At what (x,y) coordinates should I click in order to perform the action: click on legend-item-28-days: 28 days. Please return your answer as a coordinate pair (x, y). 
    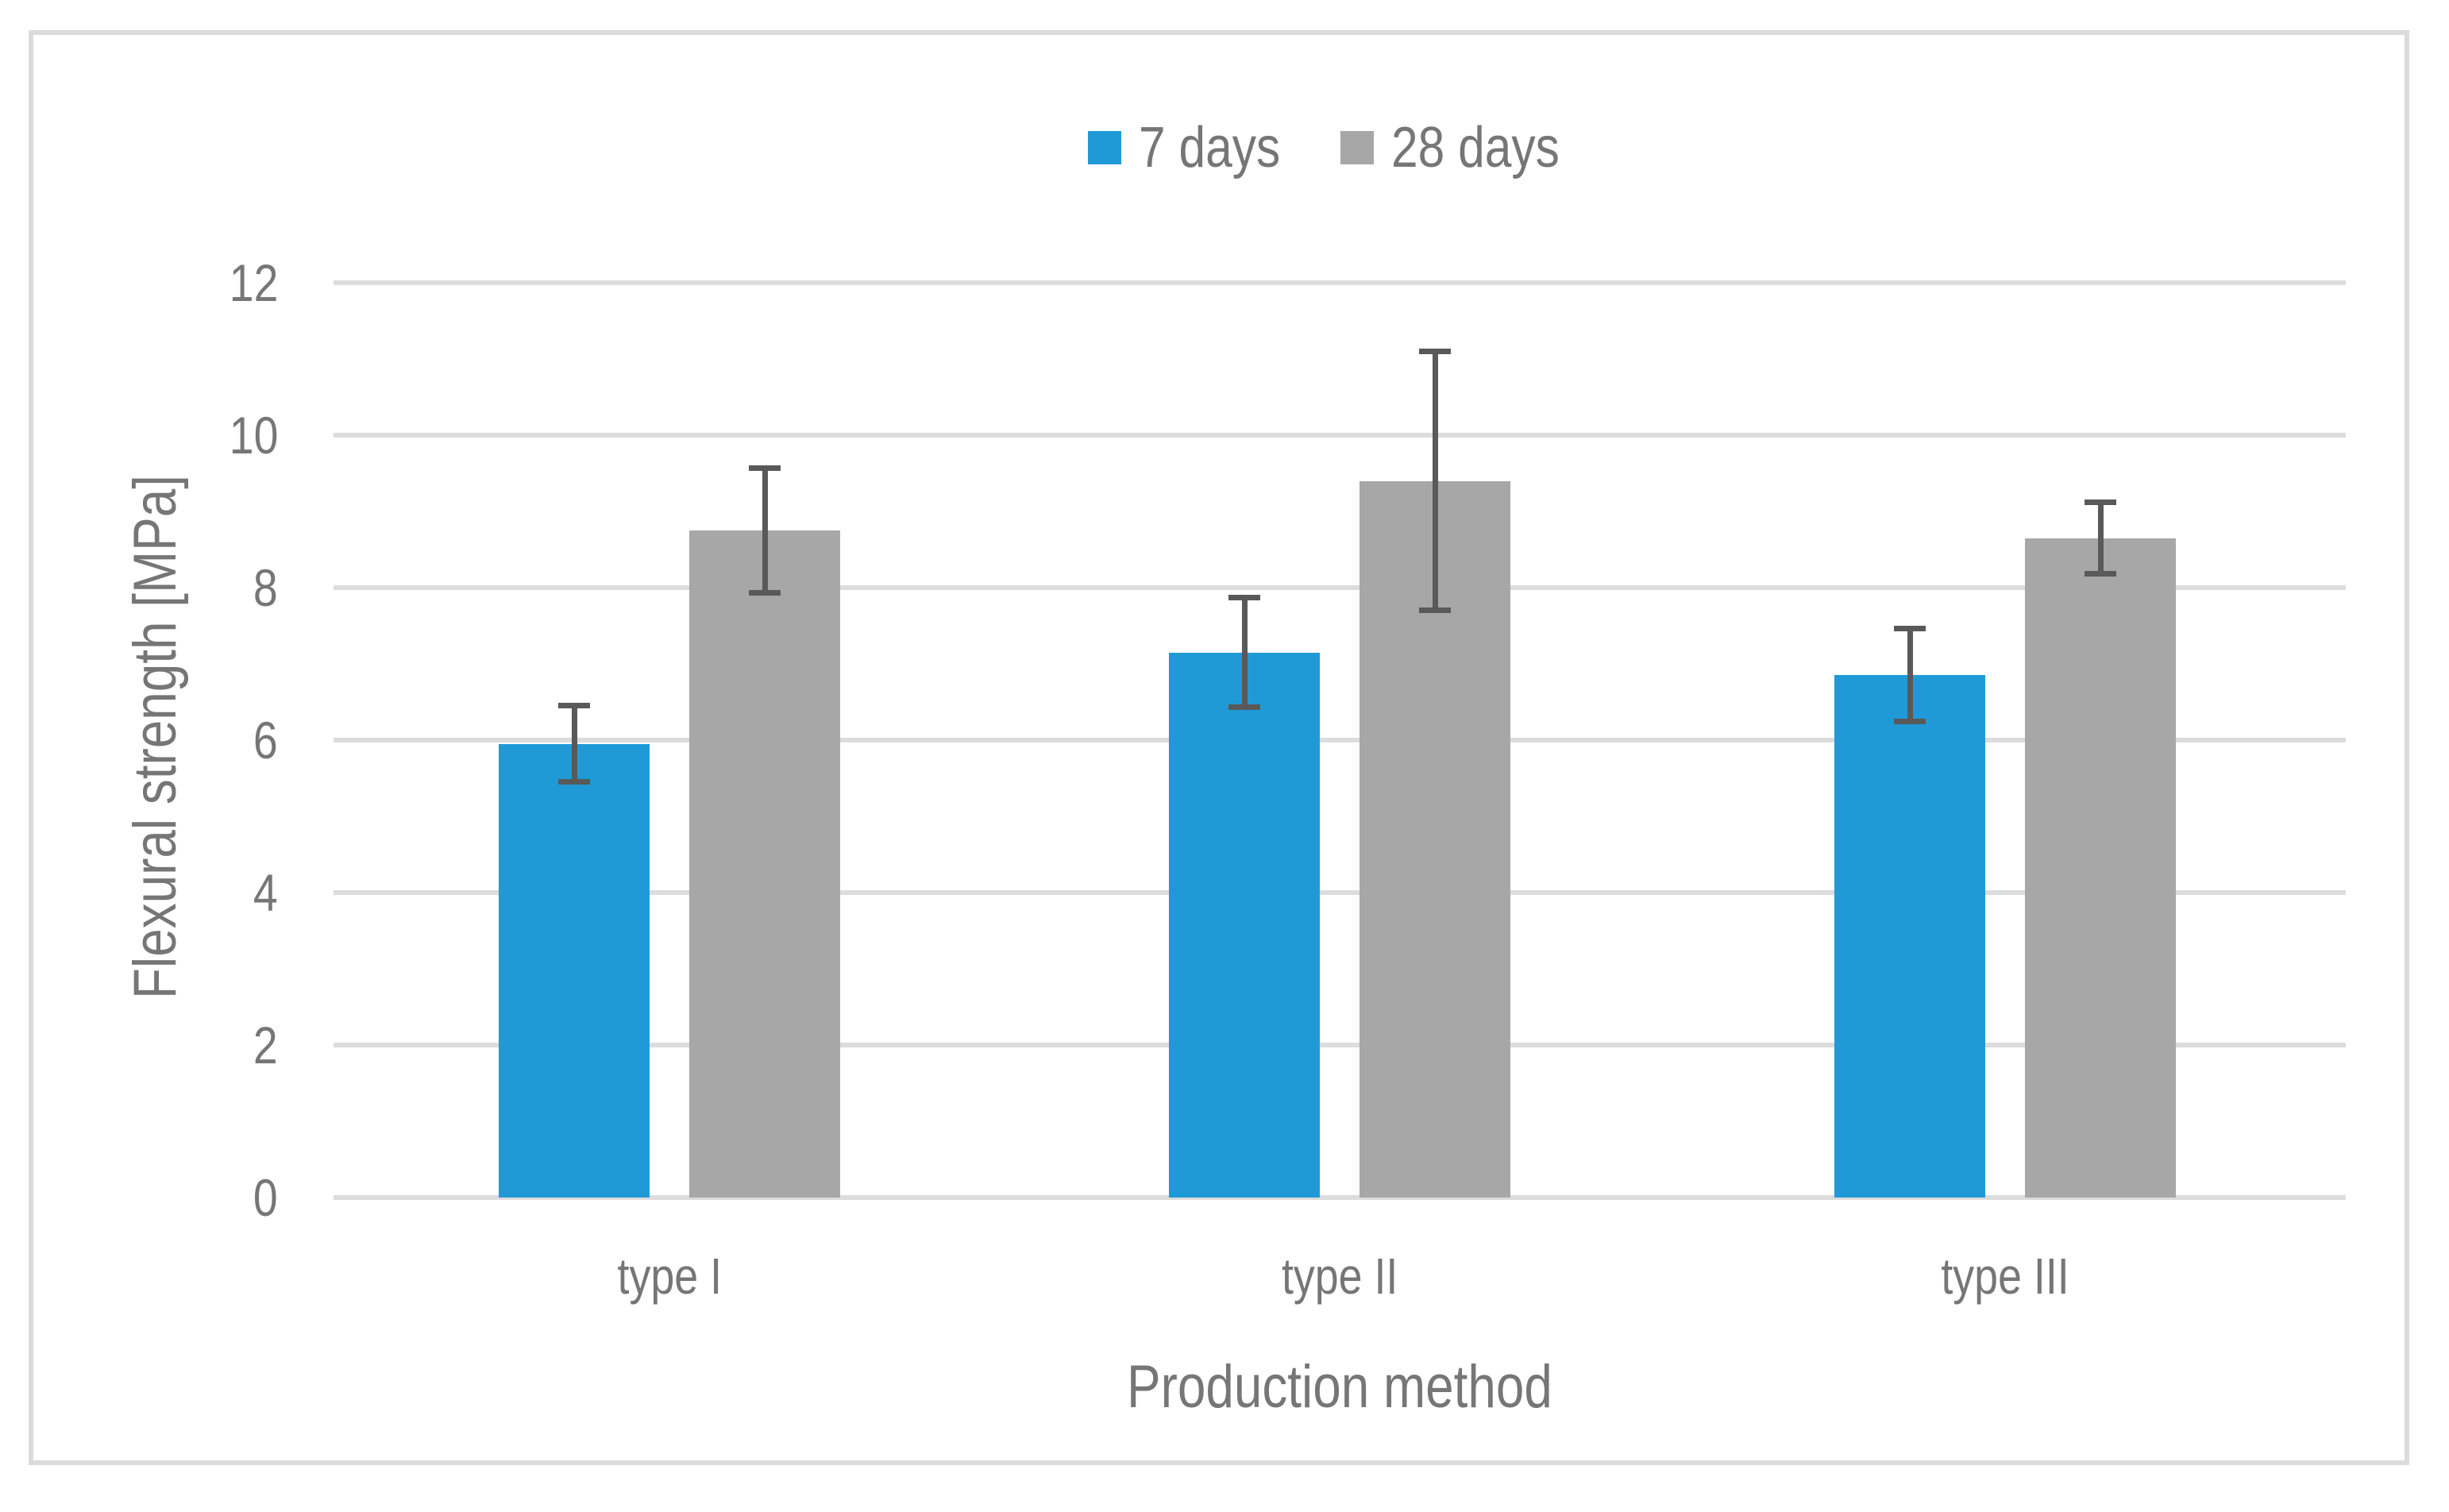
    Looking at the image, I should click on (1465, 147).